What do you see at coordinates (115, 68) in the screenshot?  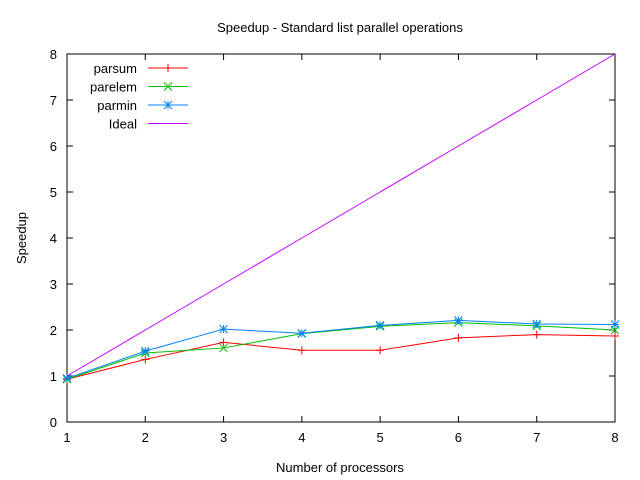 I see `legend-label: parsum` at bounding box center [115, 68].